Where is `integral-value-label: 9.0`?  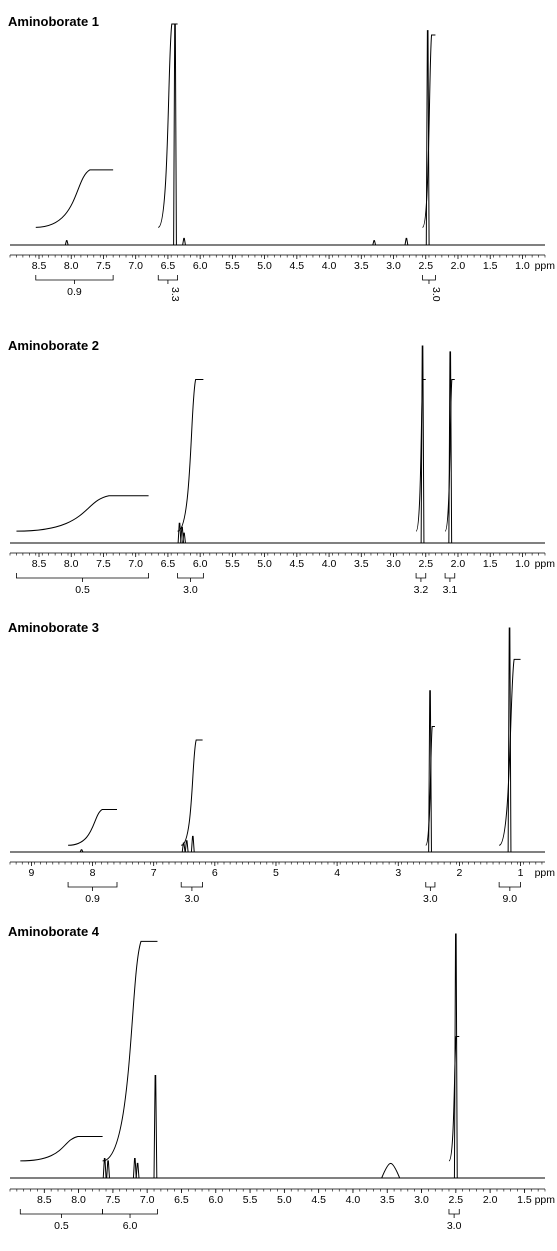
integral-value-label: 9.0 is located at coordinates (510, 899).